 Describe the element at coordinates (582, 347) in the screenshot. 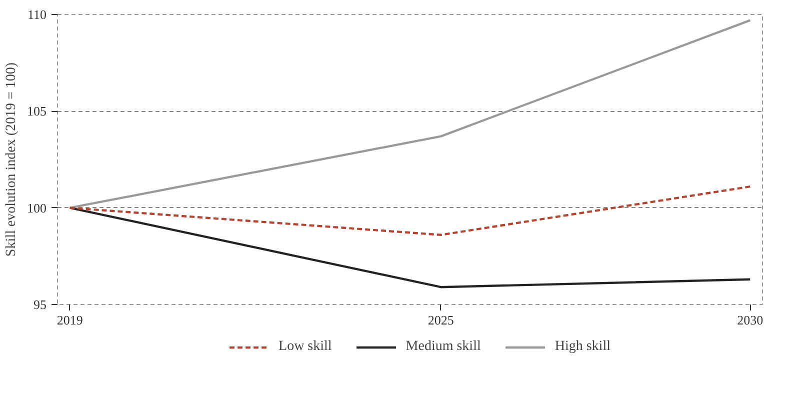

I see `legend-label: High skill` at that location.